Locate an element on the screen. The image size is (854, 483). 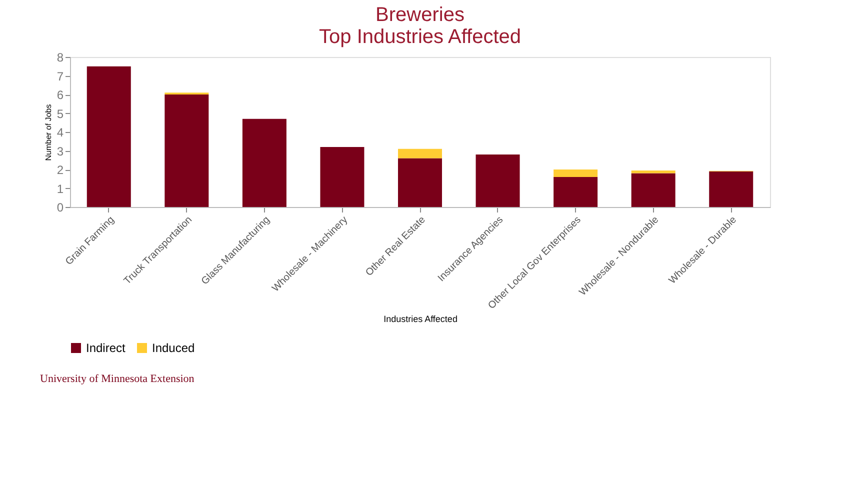
y-tick-label: 5 is located at coordinates (60, 113).